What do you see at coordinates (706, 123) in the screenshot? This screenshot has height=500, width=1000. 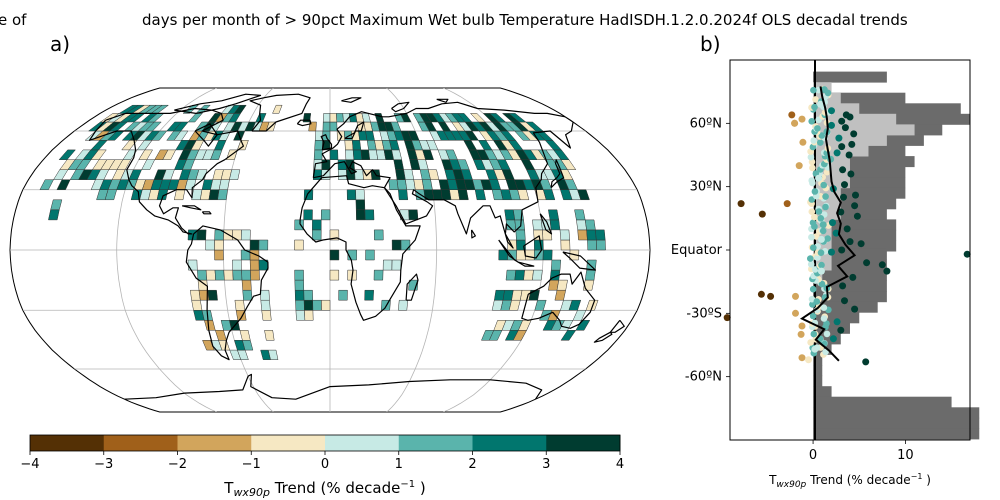 I see `zonal-ytick-label: 60ºN` at bounding box center [706, 123].